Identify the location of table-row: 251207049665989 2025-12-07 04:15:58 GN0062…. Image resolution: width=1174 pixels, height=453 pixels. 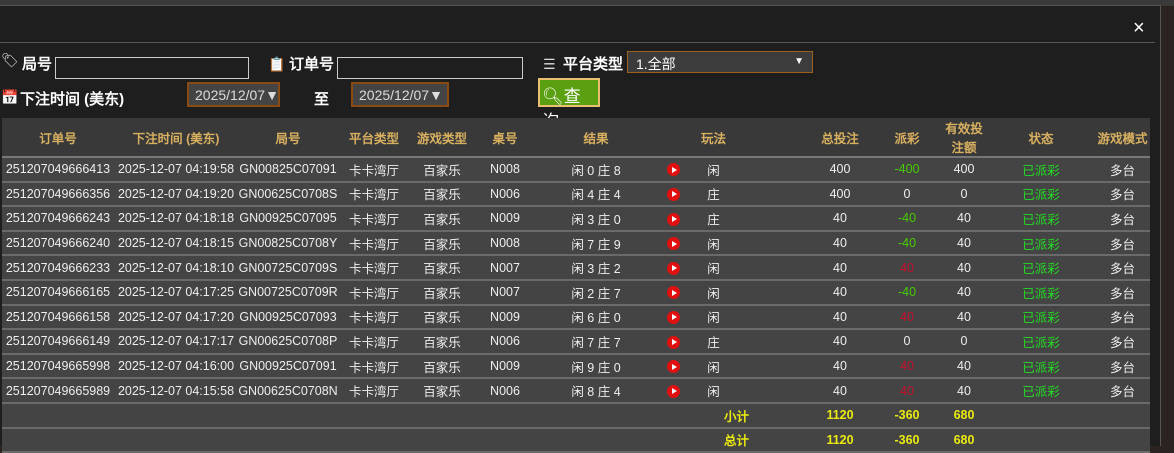
(576, 391).